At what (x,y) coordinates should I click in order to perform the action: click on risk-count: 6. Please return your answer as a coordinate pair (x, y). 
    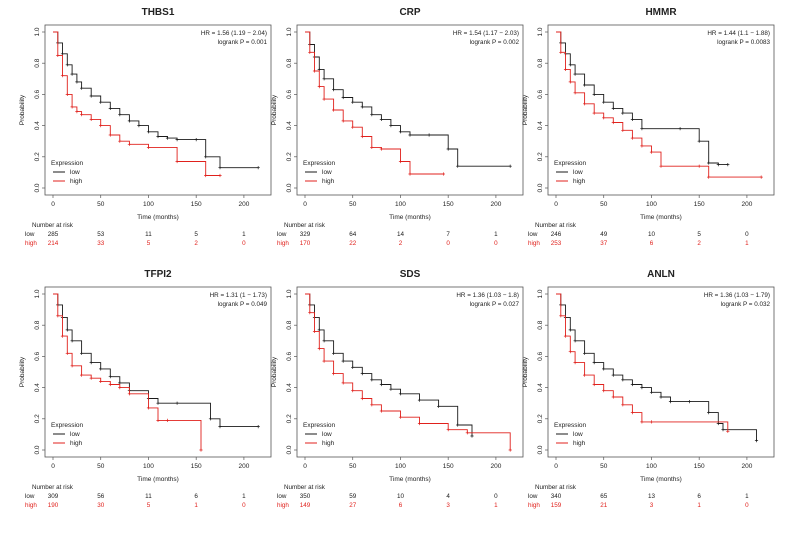
    Looking at the image, I should click on (196, 496).